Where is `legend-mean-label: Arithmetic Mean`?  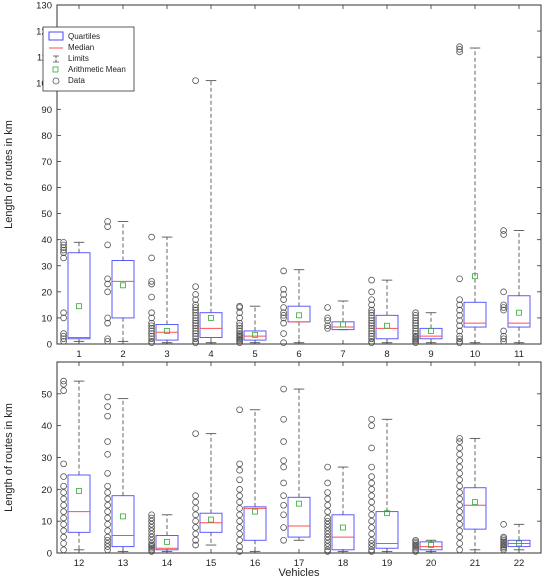
legend-mean-label: Arithmetic Mean is located at coordinates (97, 69).